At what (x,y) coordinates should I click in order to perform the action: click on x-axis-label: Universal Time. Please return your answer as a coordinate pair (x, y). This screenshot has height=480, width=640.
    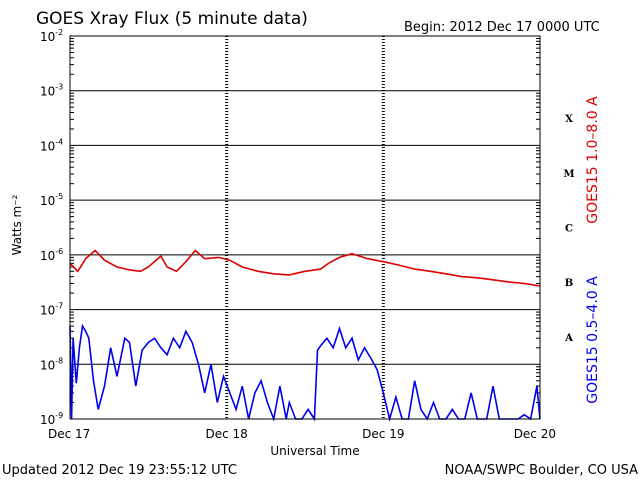
    Looking at the image, I should click on (314, 451).